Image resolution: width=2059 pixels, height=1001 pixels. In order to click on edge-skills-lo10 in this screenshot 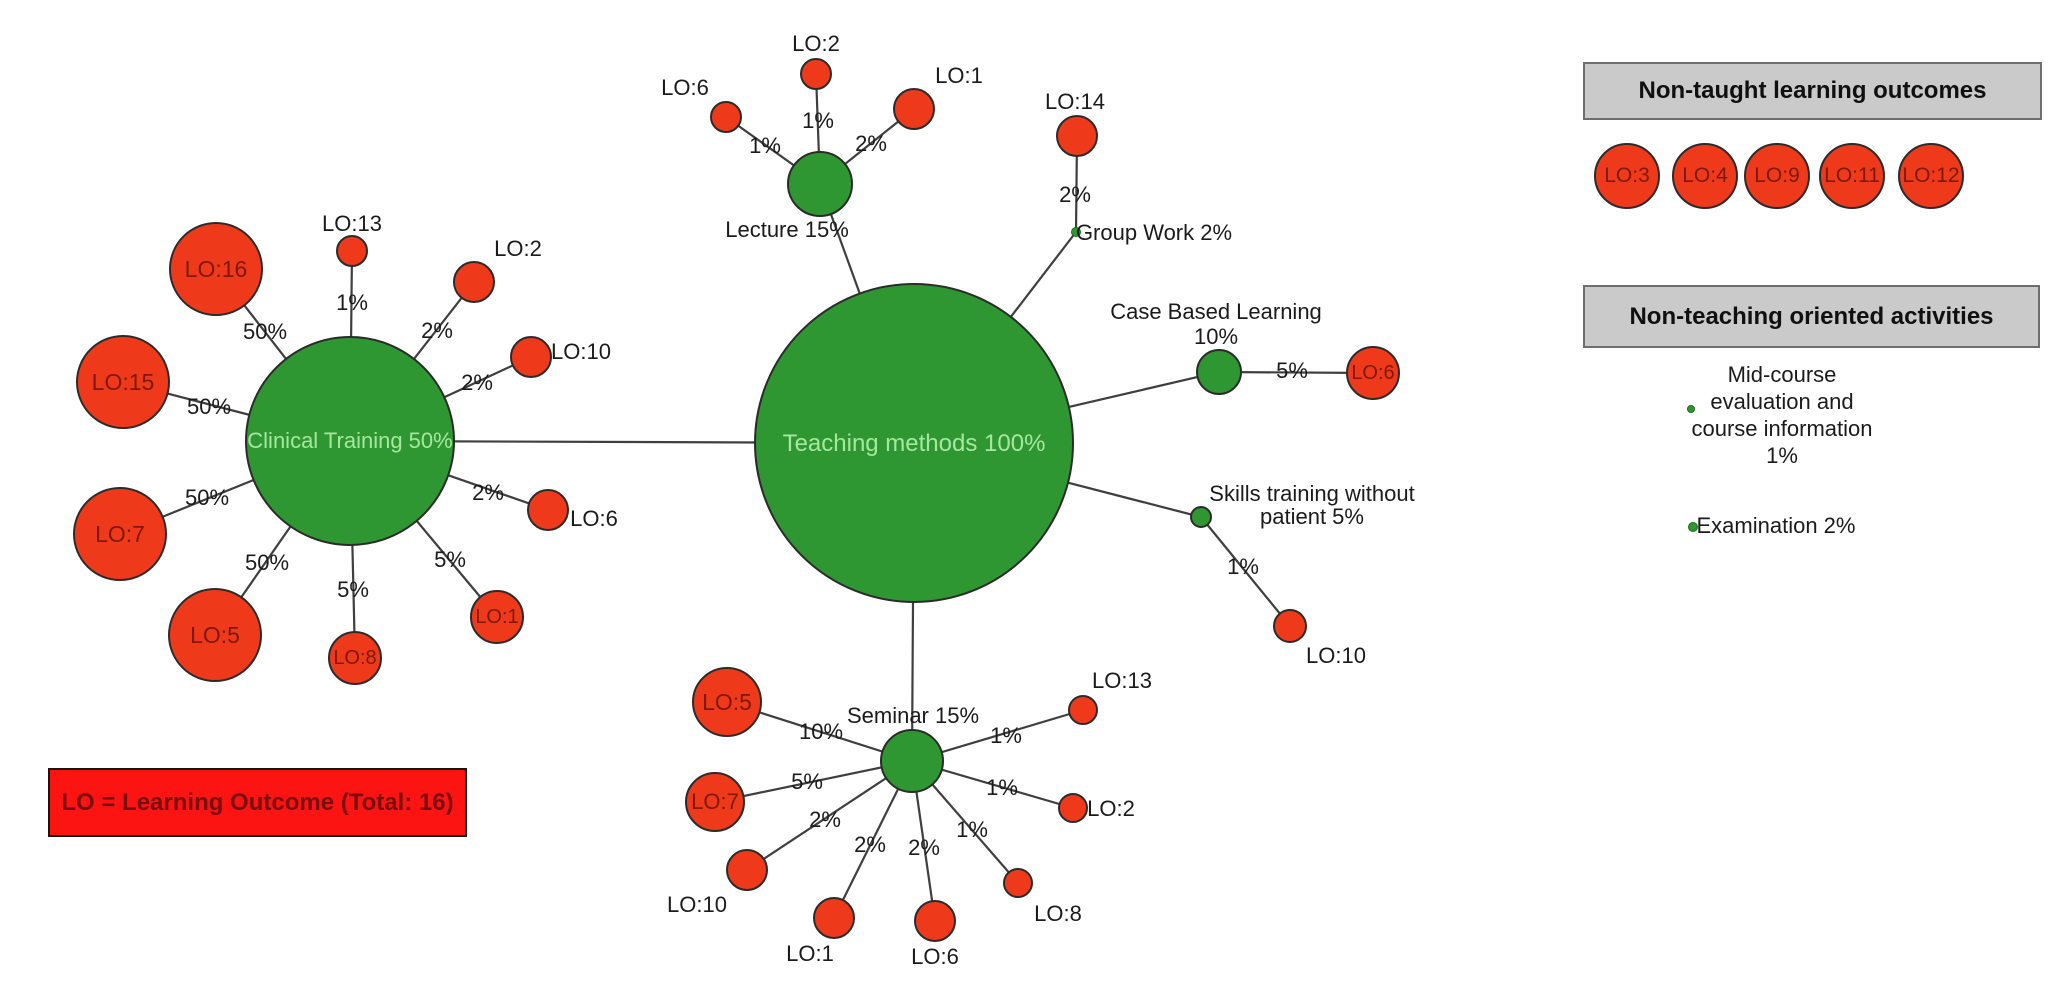, I will do `click(1245, 571)`.